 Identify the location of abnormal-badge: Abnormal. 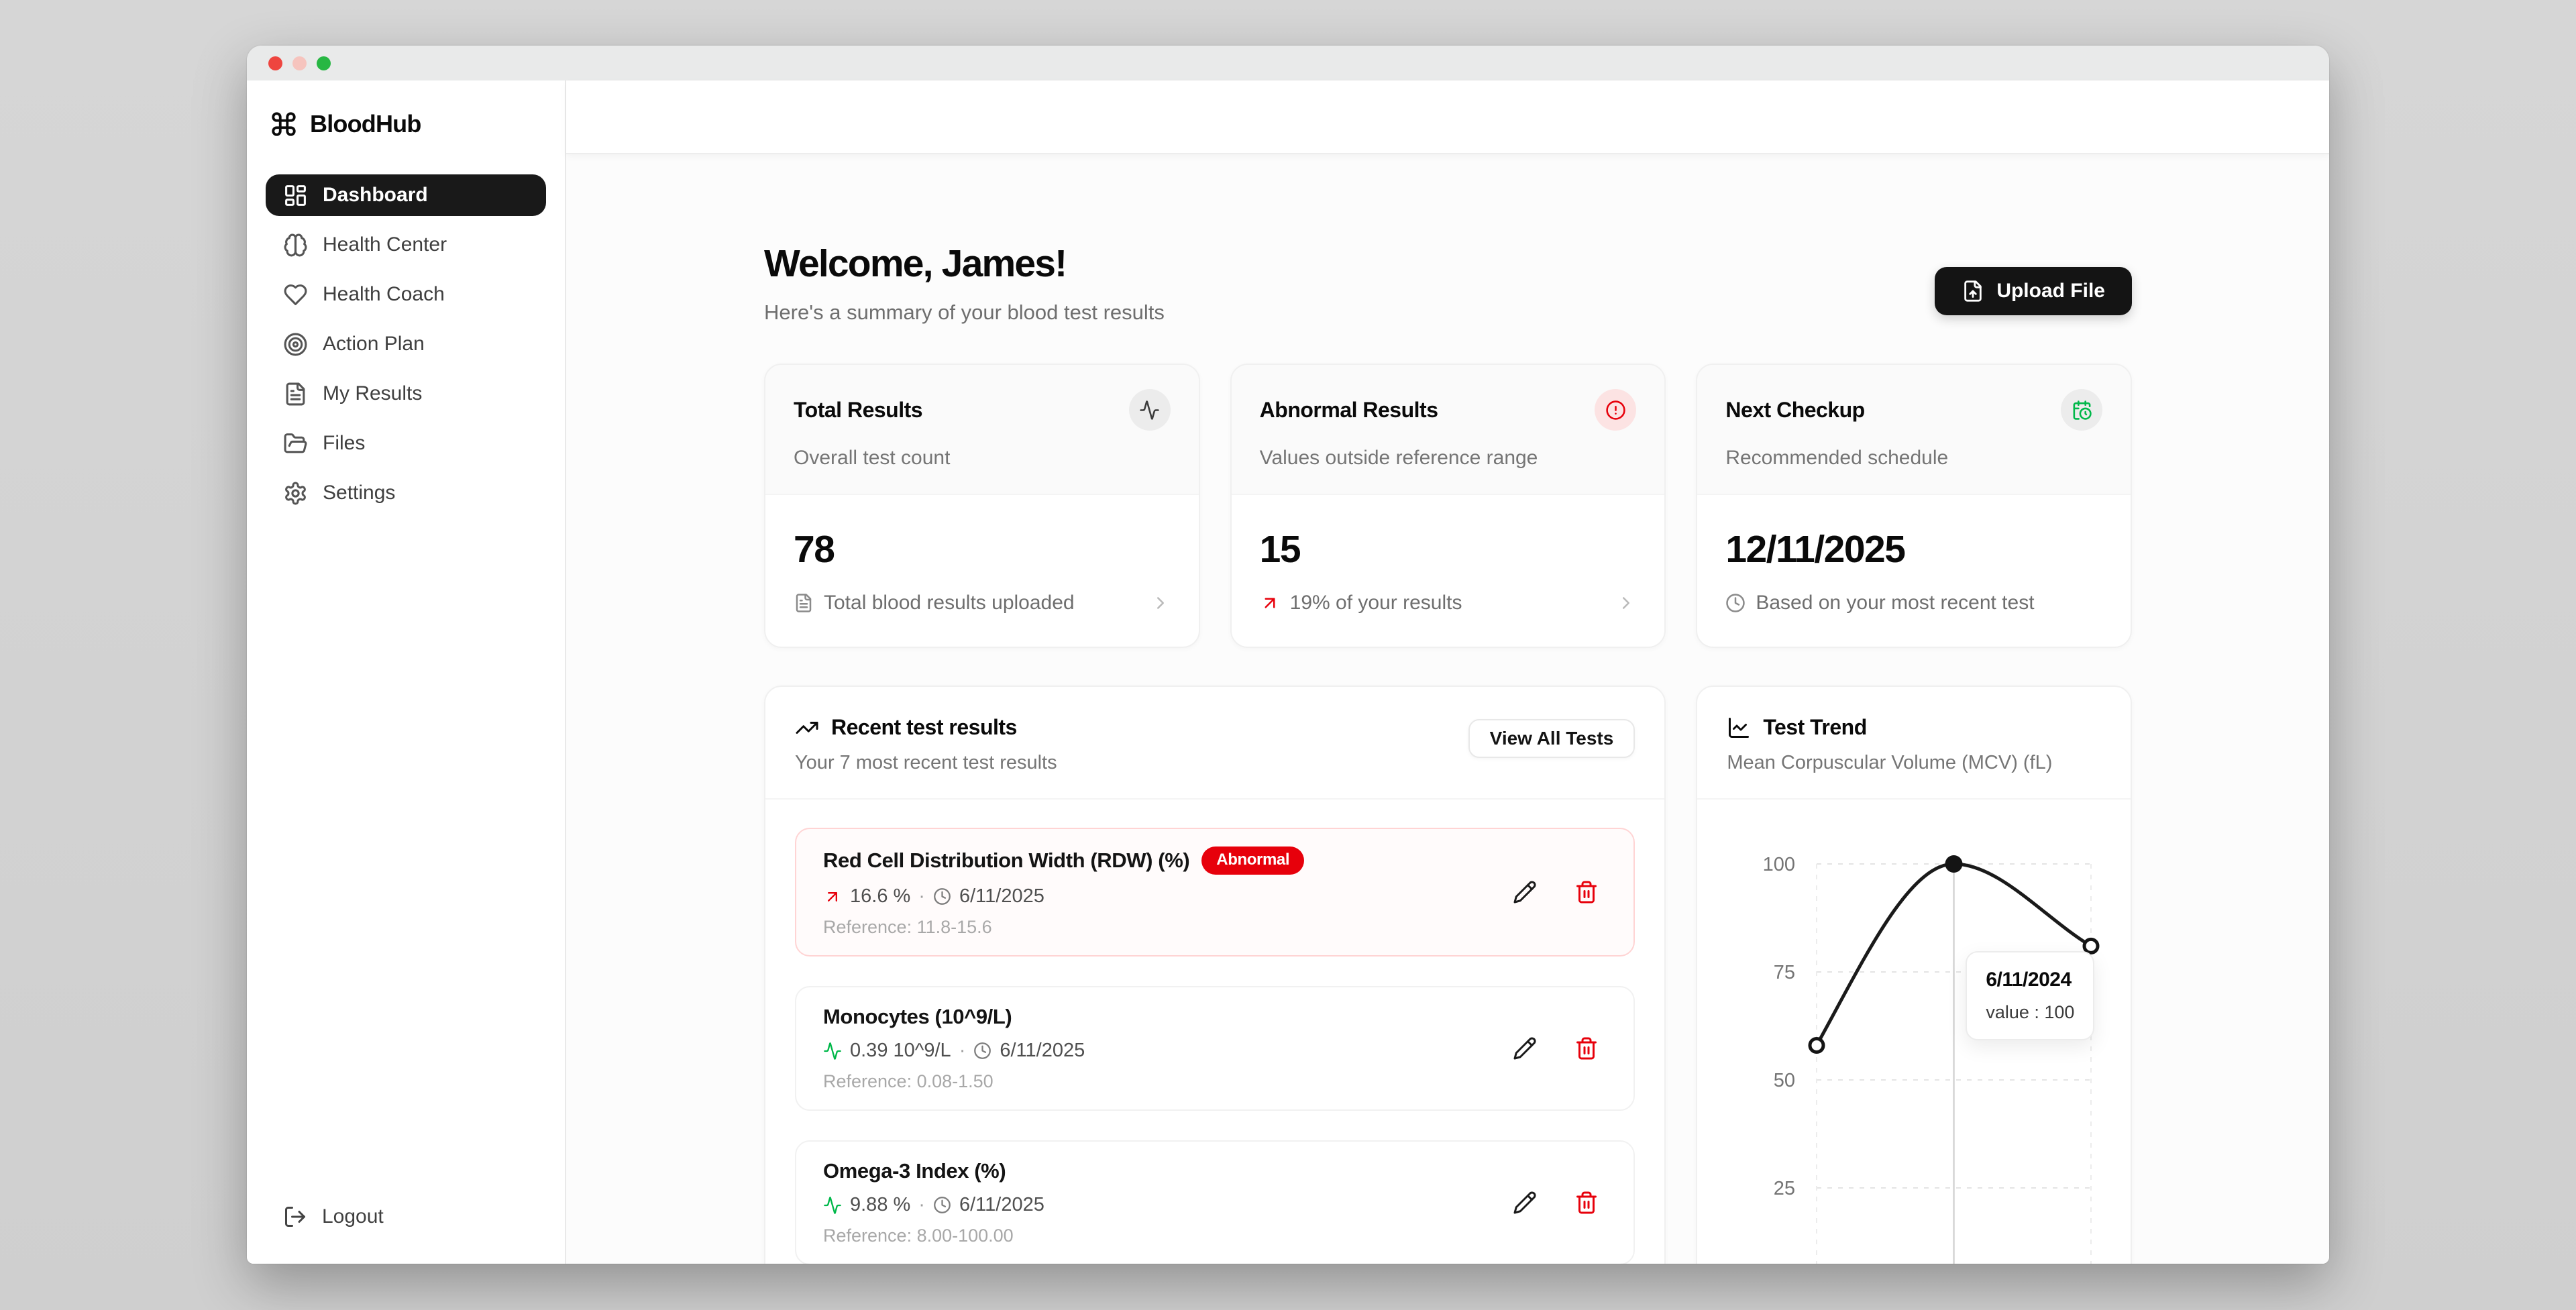
(1253, 861).